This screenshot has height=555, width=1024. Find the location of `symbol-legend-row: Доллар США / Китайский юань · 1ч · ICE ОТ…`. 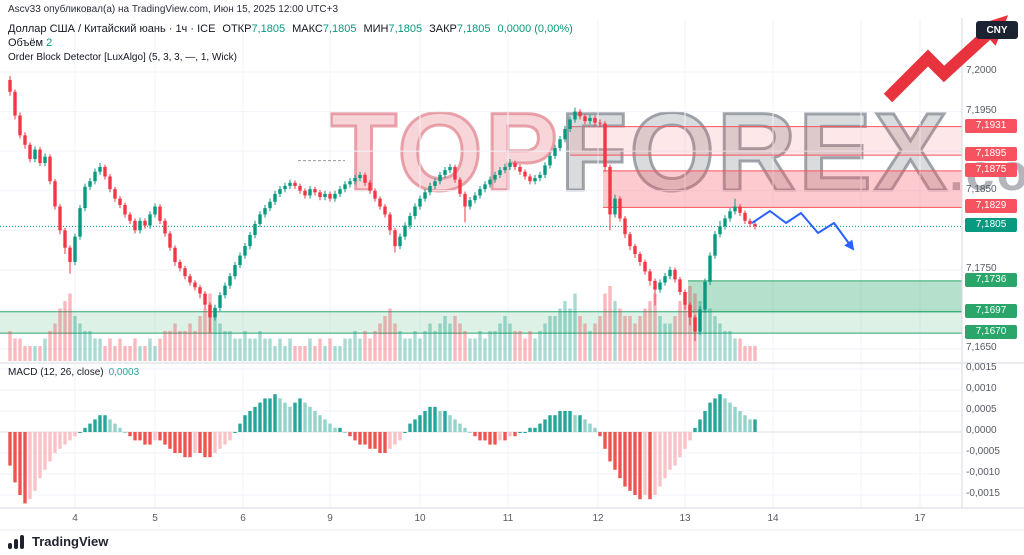

symbol-legend-row: Доллар США / Китайский юань · 1ч · ICE ОТ… is located at coordinates (290, 29).